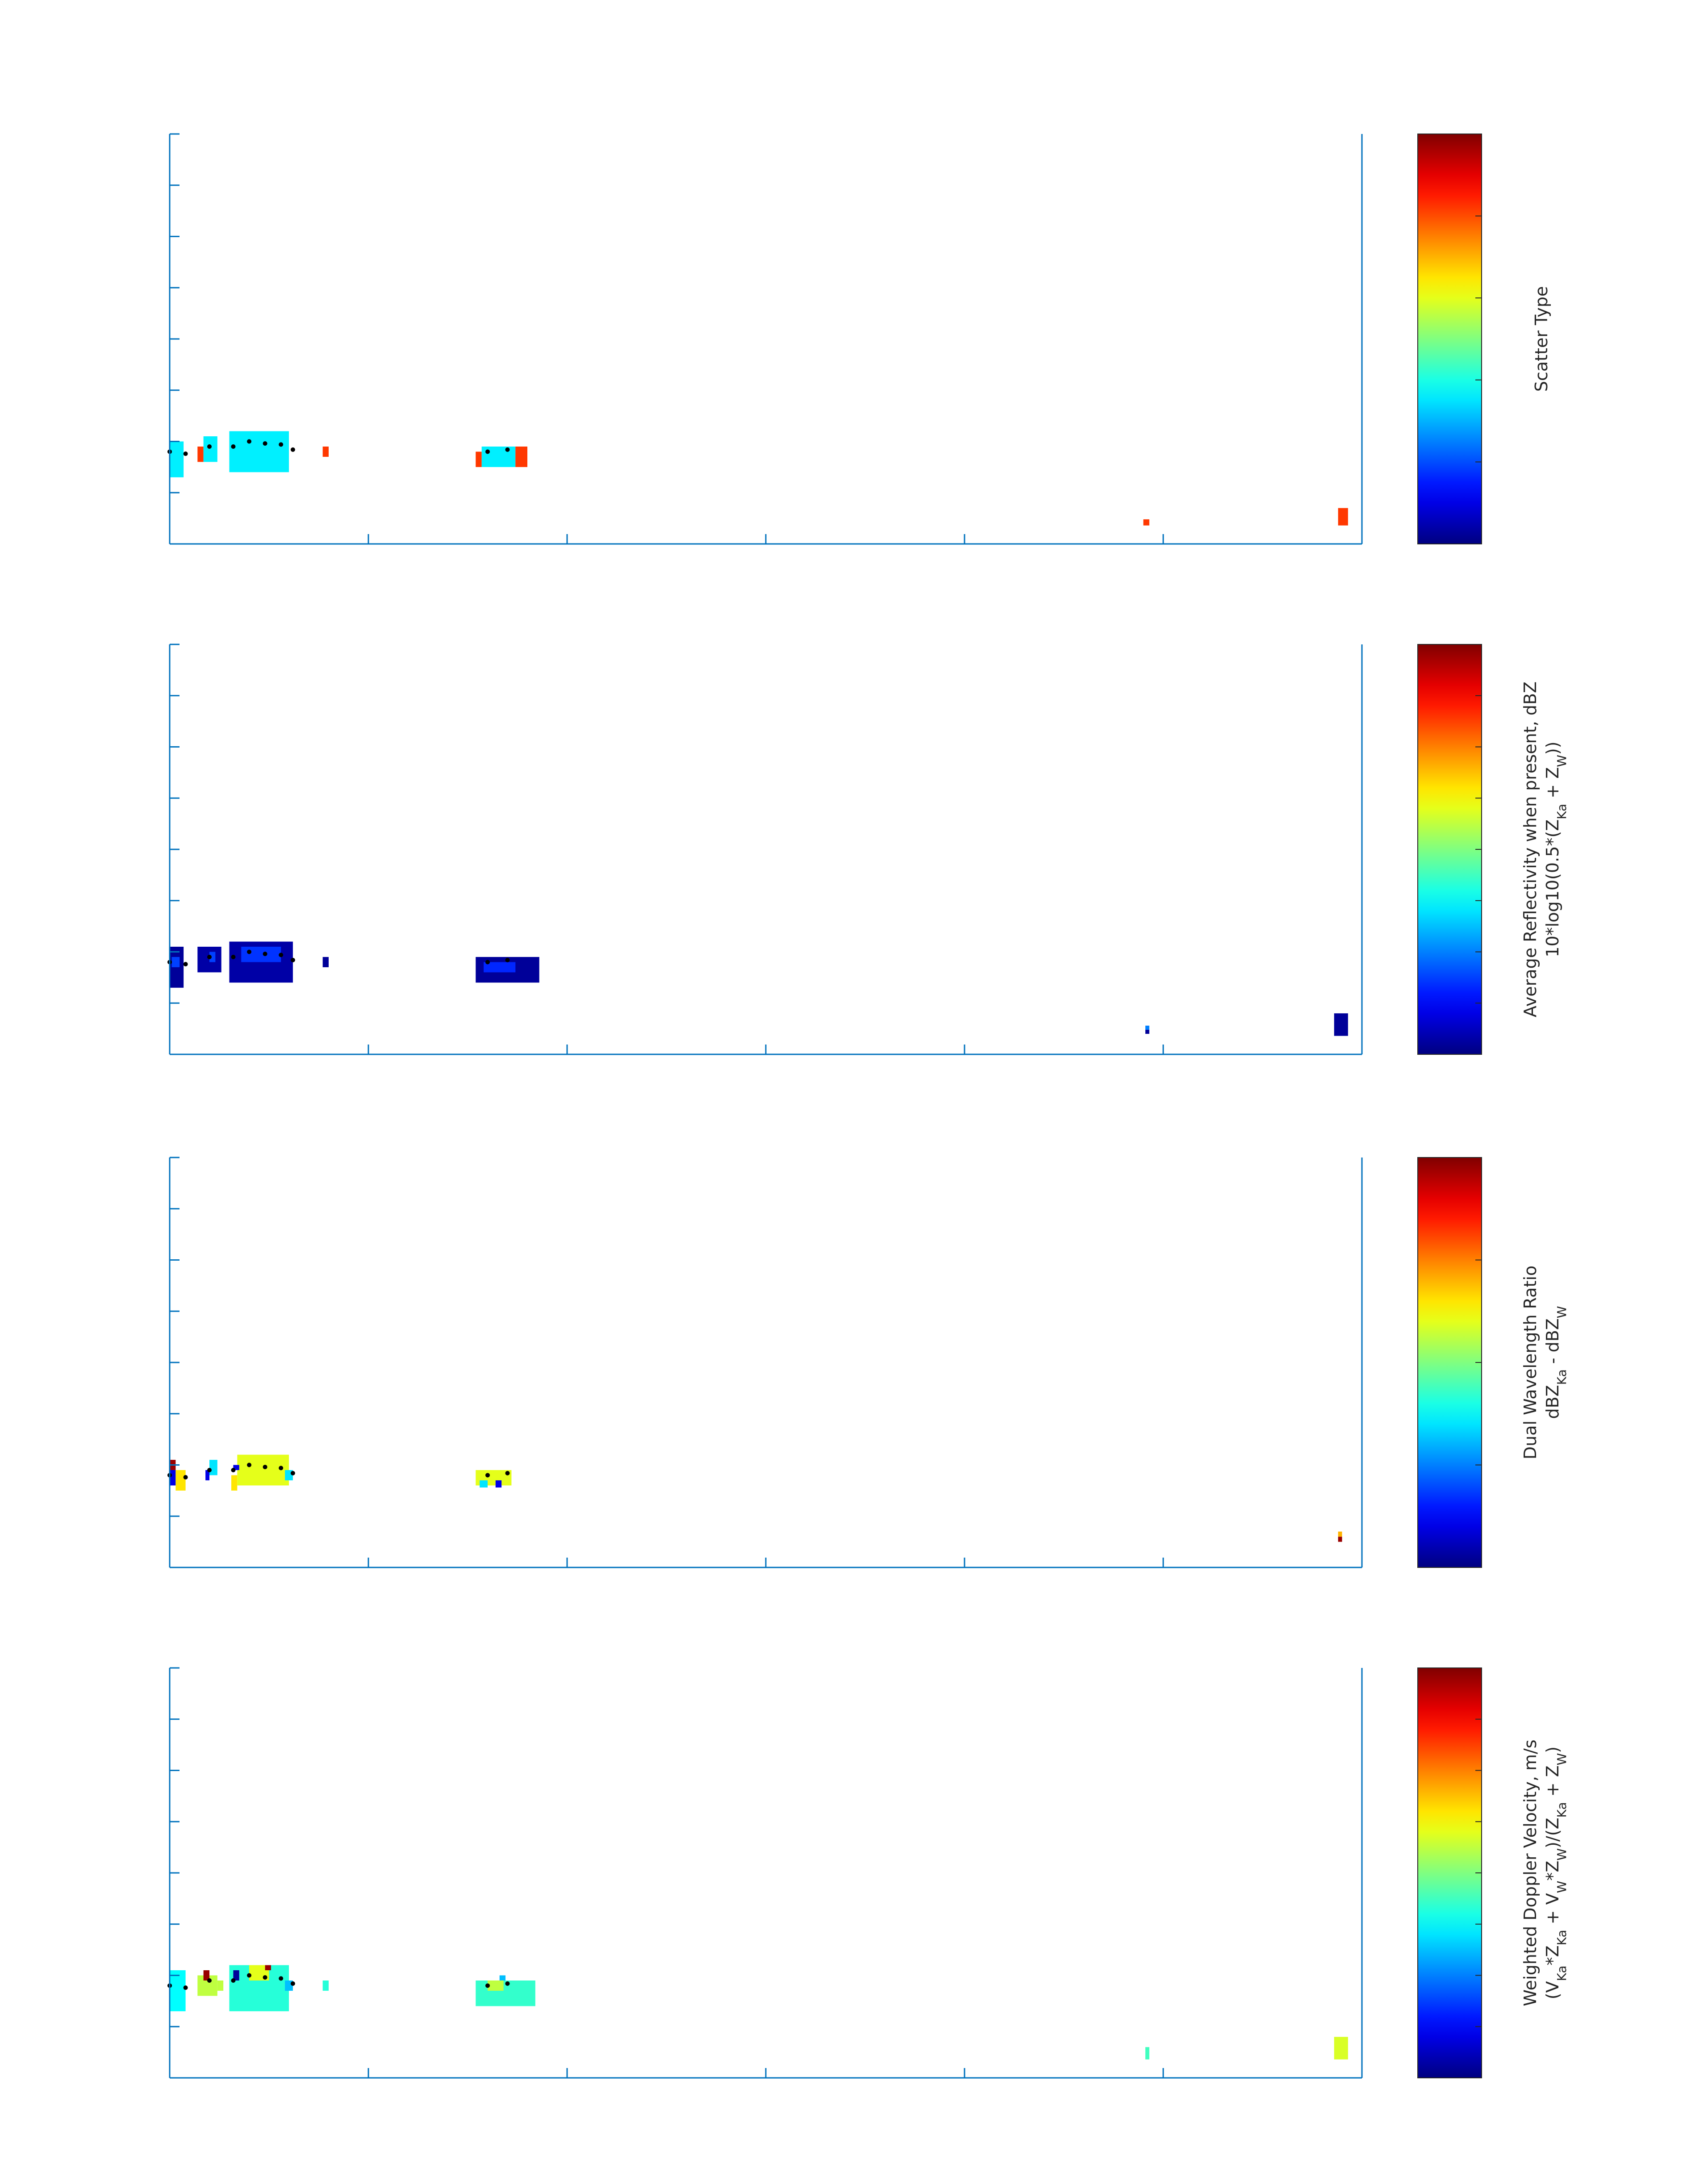 The height and width of the screenshot is (2177, 1708). Describe the element at coordinates (1530, 849) in the screenshot. I see `colorbar-label: Average Reflectivity when present, dBZ` at that location.